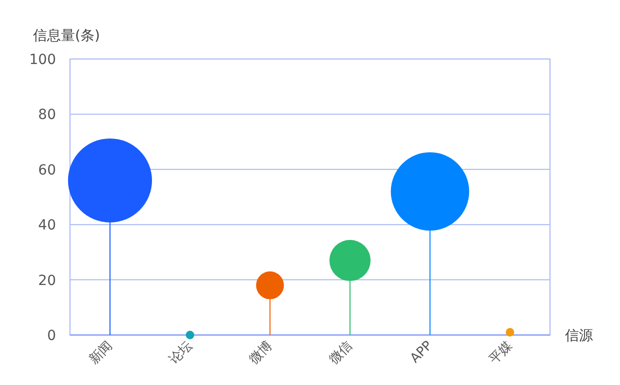  What do you see at coordinates (341, 353) in the screenshot?
I see `x-tick-label: 微信` at bounding box center [341, 353].